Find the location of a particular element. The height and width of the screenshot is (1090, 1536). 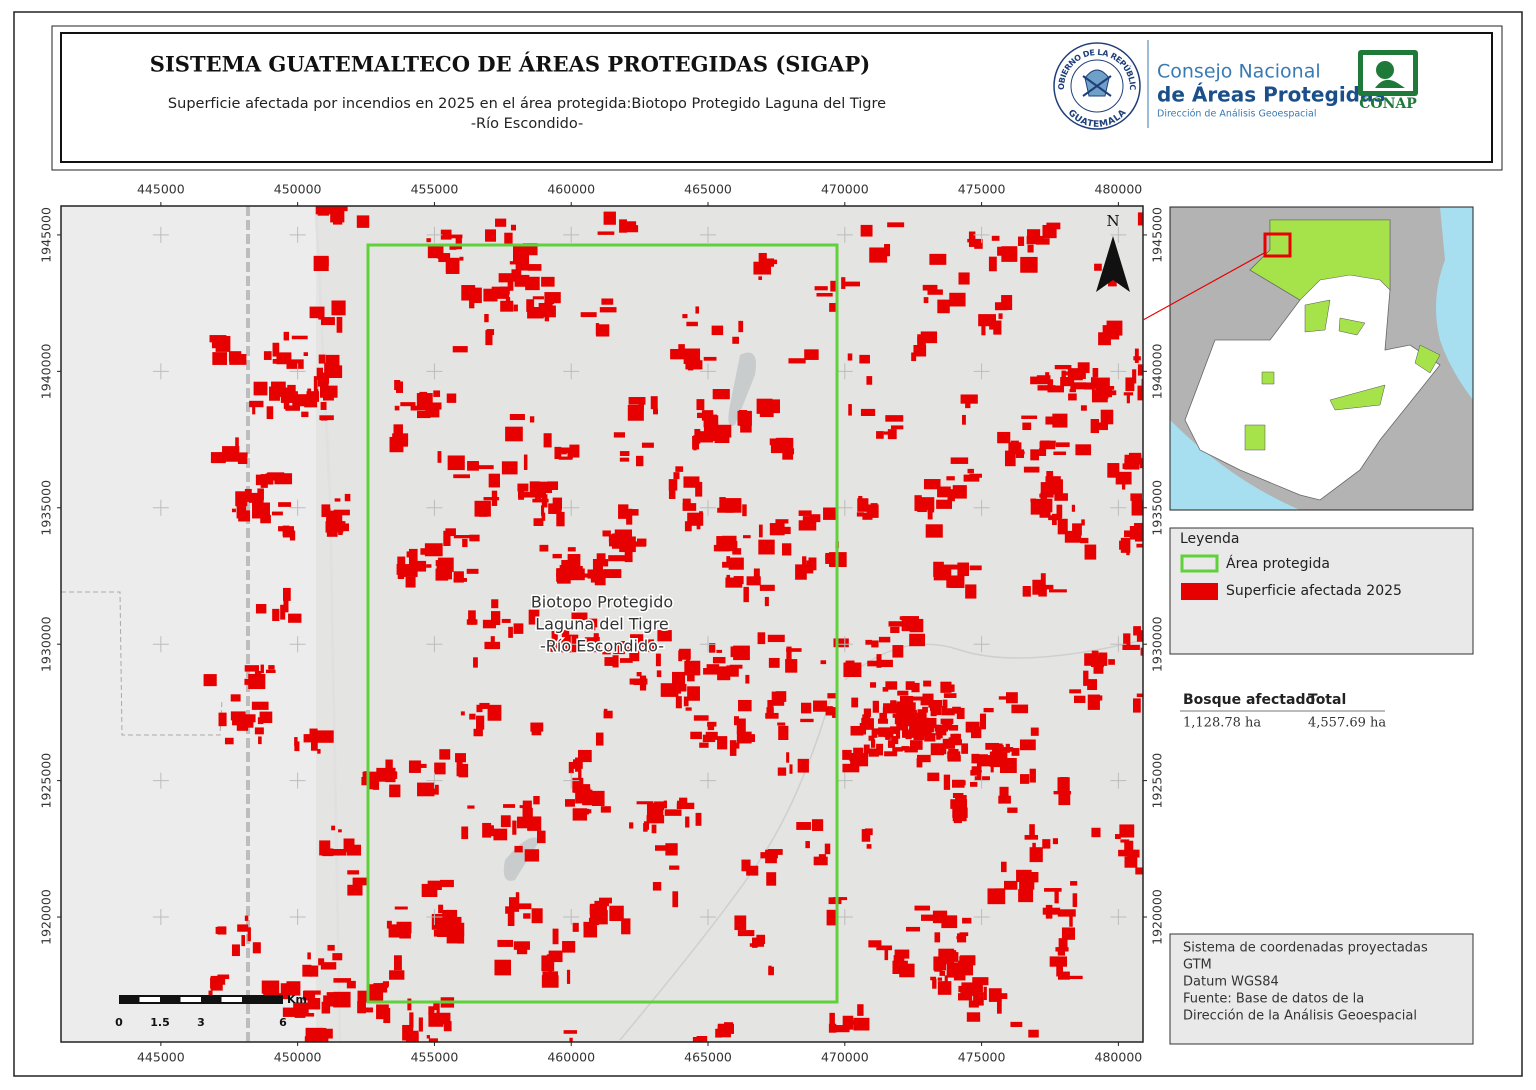

x-tick-label: 465000 is located at coordinates (708, 1057).